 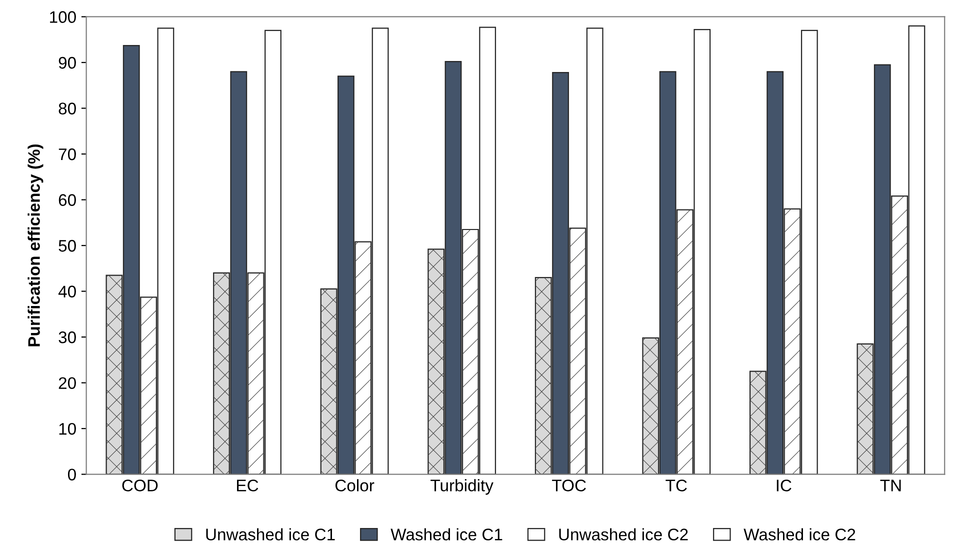 What do you see at coordinates (67, 428) in the screenshot?
I see `y-tick-label: 10` at bounding box center [67, 428].